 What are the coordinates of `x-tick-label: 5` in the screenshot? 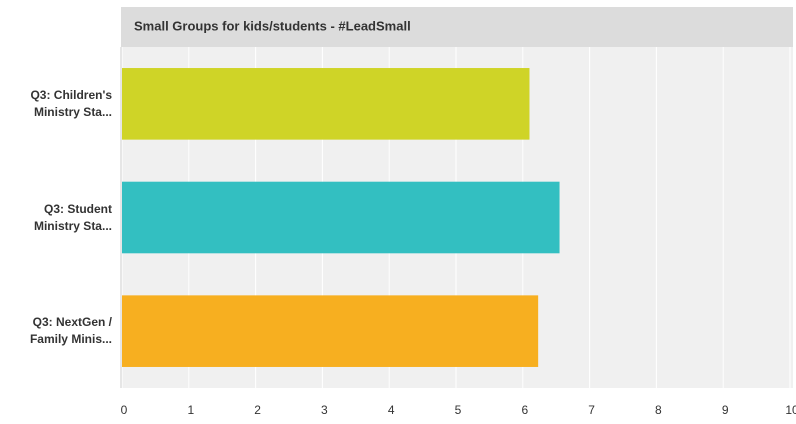 It's located at (458, 410).